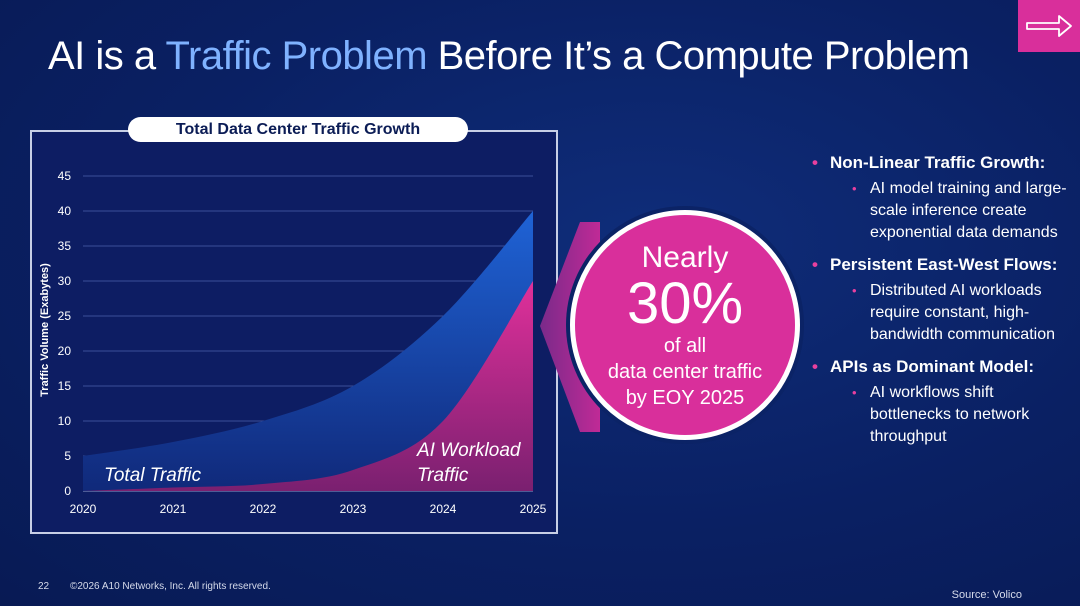 The height and width of the screenshot is (606, 1080). I want to click on callout-line1: of all, so click(685, 346).